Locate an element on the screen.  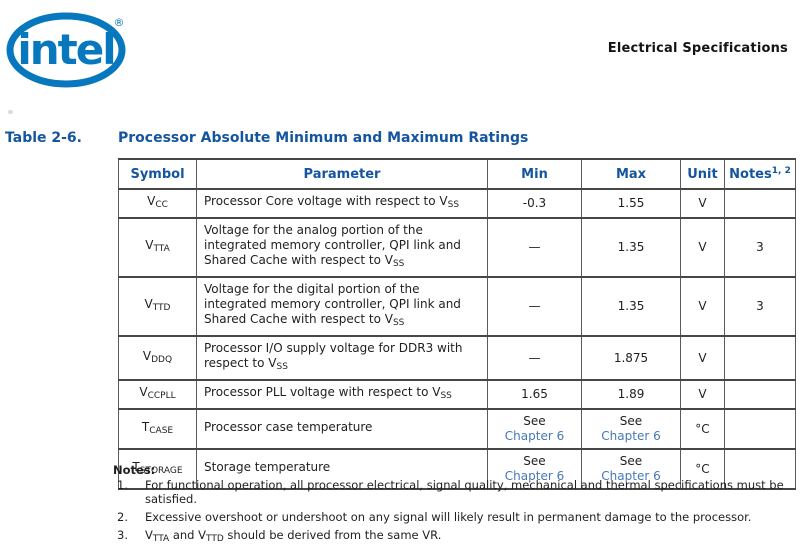
col-header-symbol: Symbol is located at coordinates (157, 174).